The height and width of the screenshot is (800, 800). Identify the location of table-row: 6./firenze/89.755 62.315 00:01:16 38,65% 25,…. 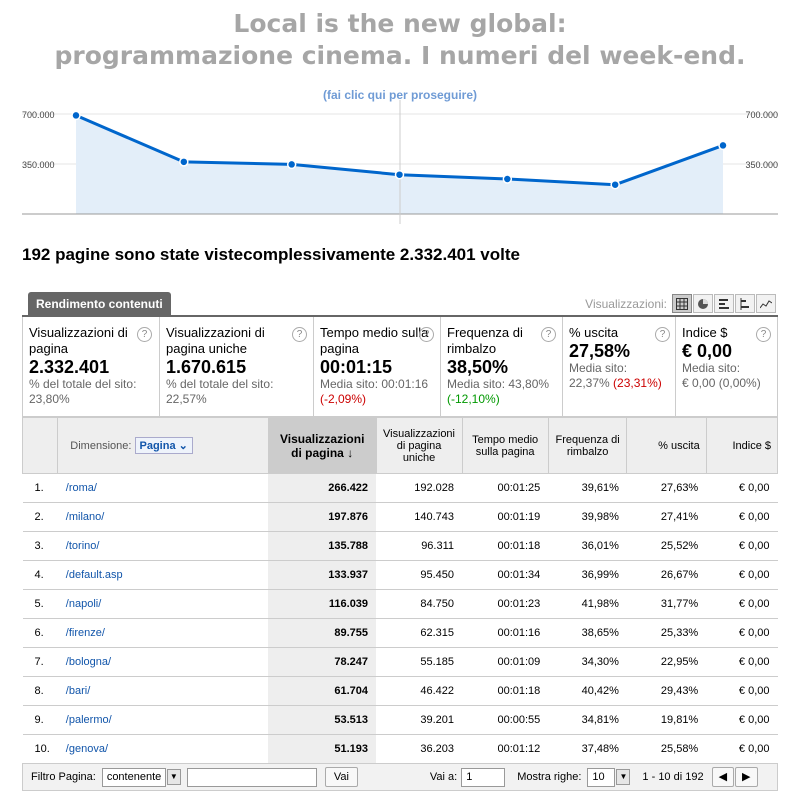
(400, 633).